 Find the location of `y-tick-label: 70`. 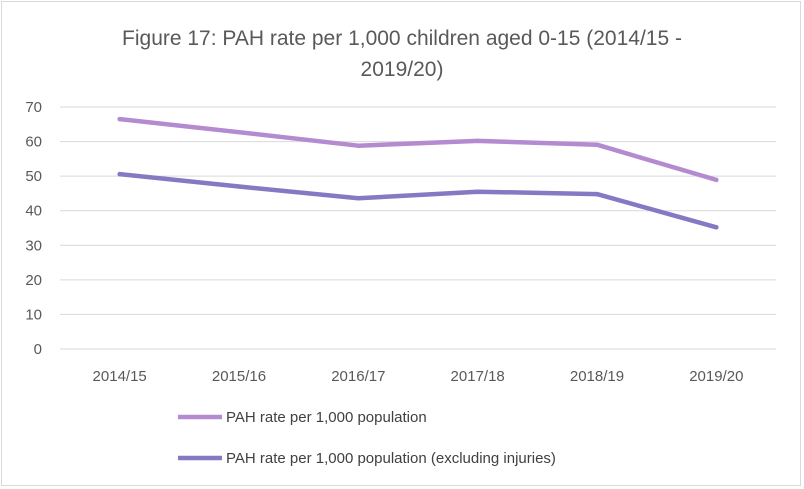

y-tick-label: 70 is located at coordinates (33, 107).